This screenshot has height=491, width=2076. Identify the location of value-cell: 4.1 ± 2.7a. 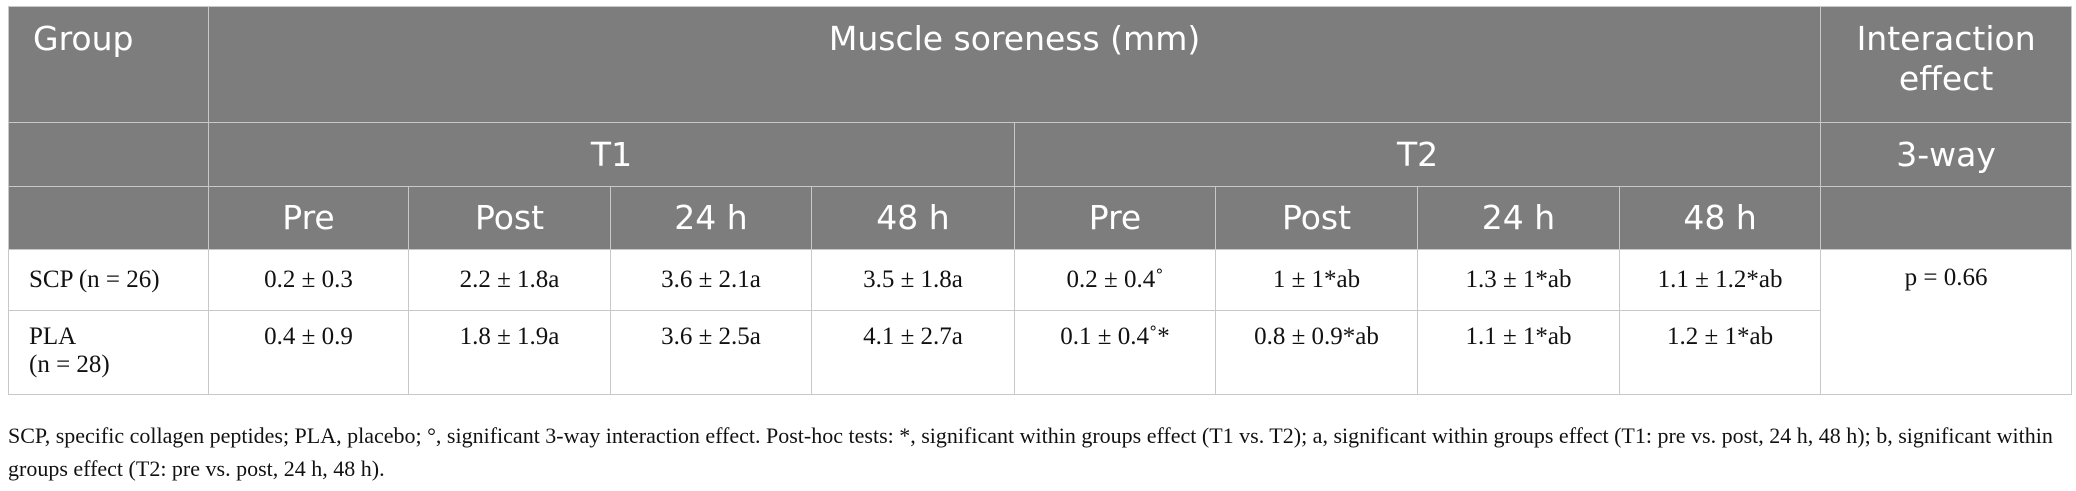
(913, 352).